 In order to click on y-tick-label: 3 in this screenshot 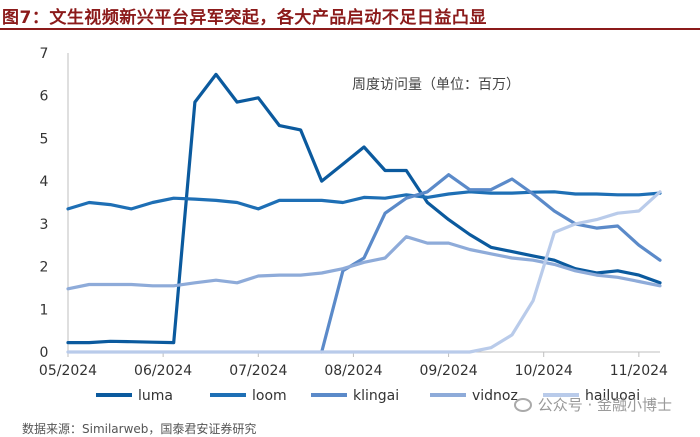, I will do `click(44, 225)`.